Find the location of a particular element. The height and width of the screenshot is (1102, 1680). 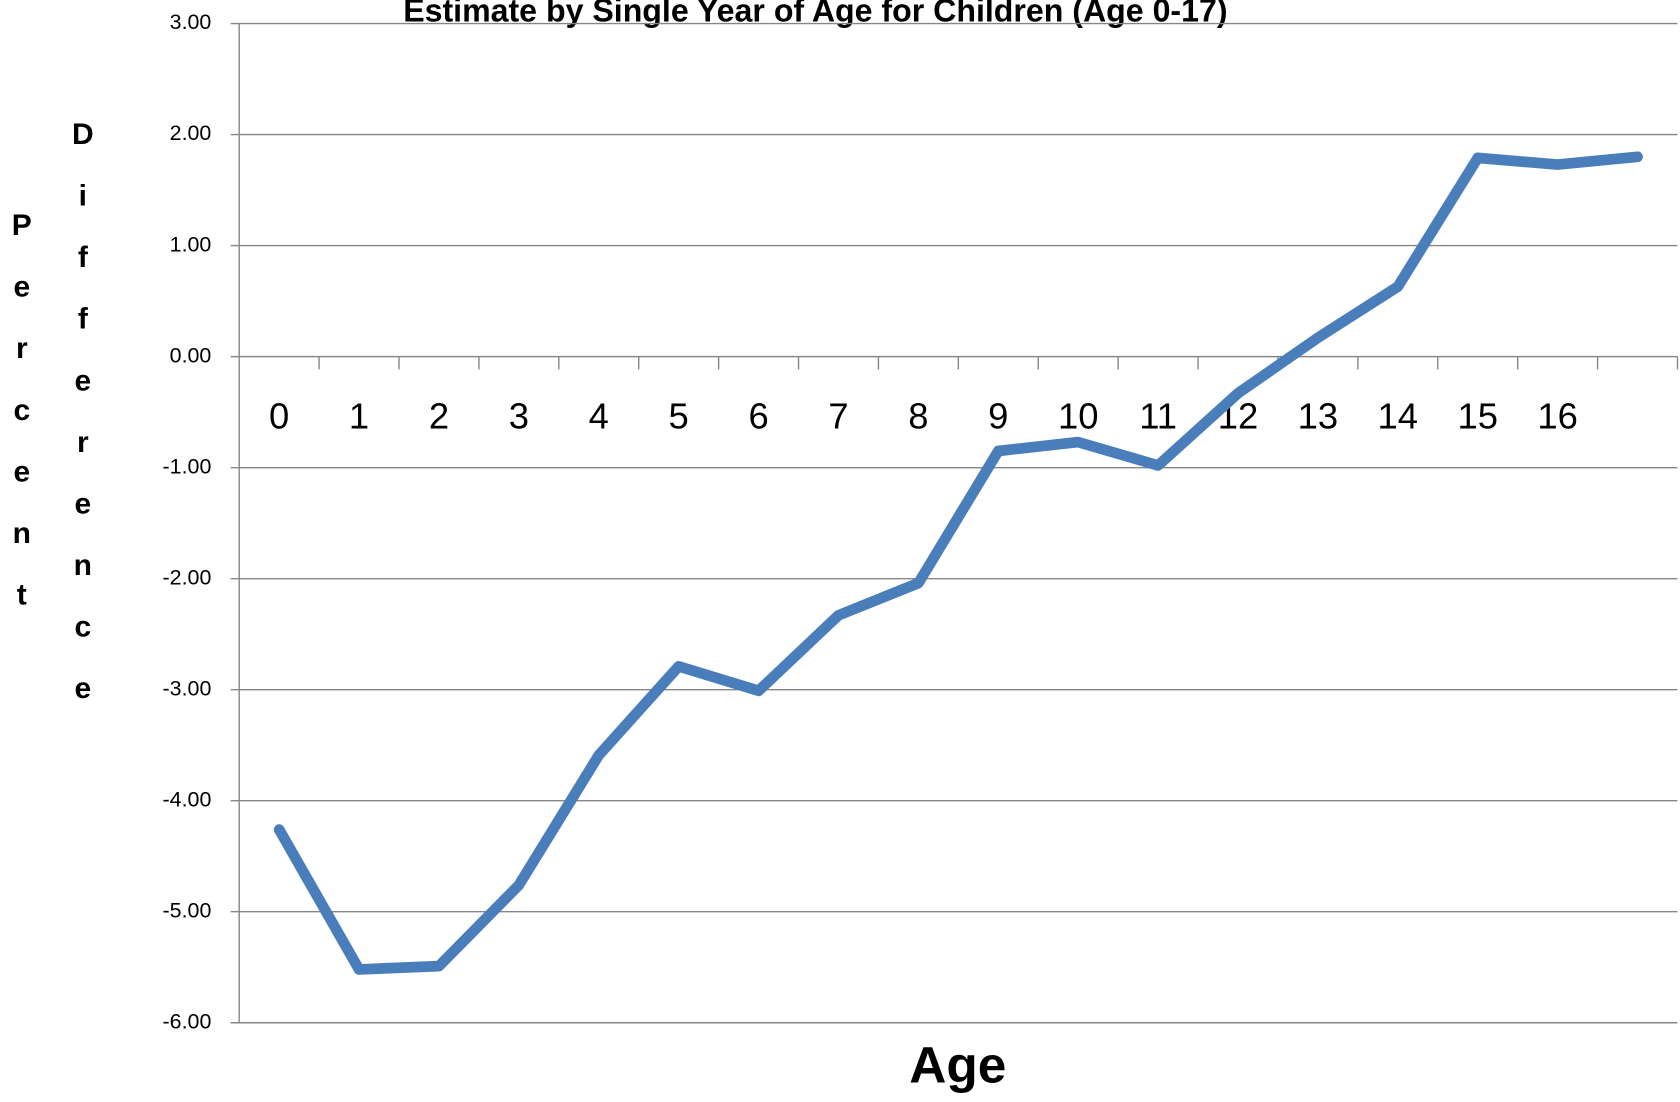

x-tick-label: 16 is located at coordinates (1557, 415).